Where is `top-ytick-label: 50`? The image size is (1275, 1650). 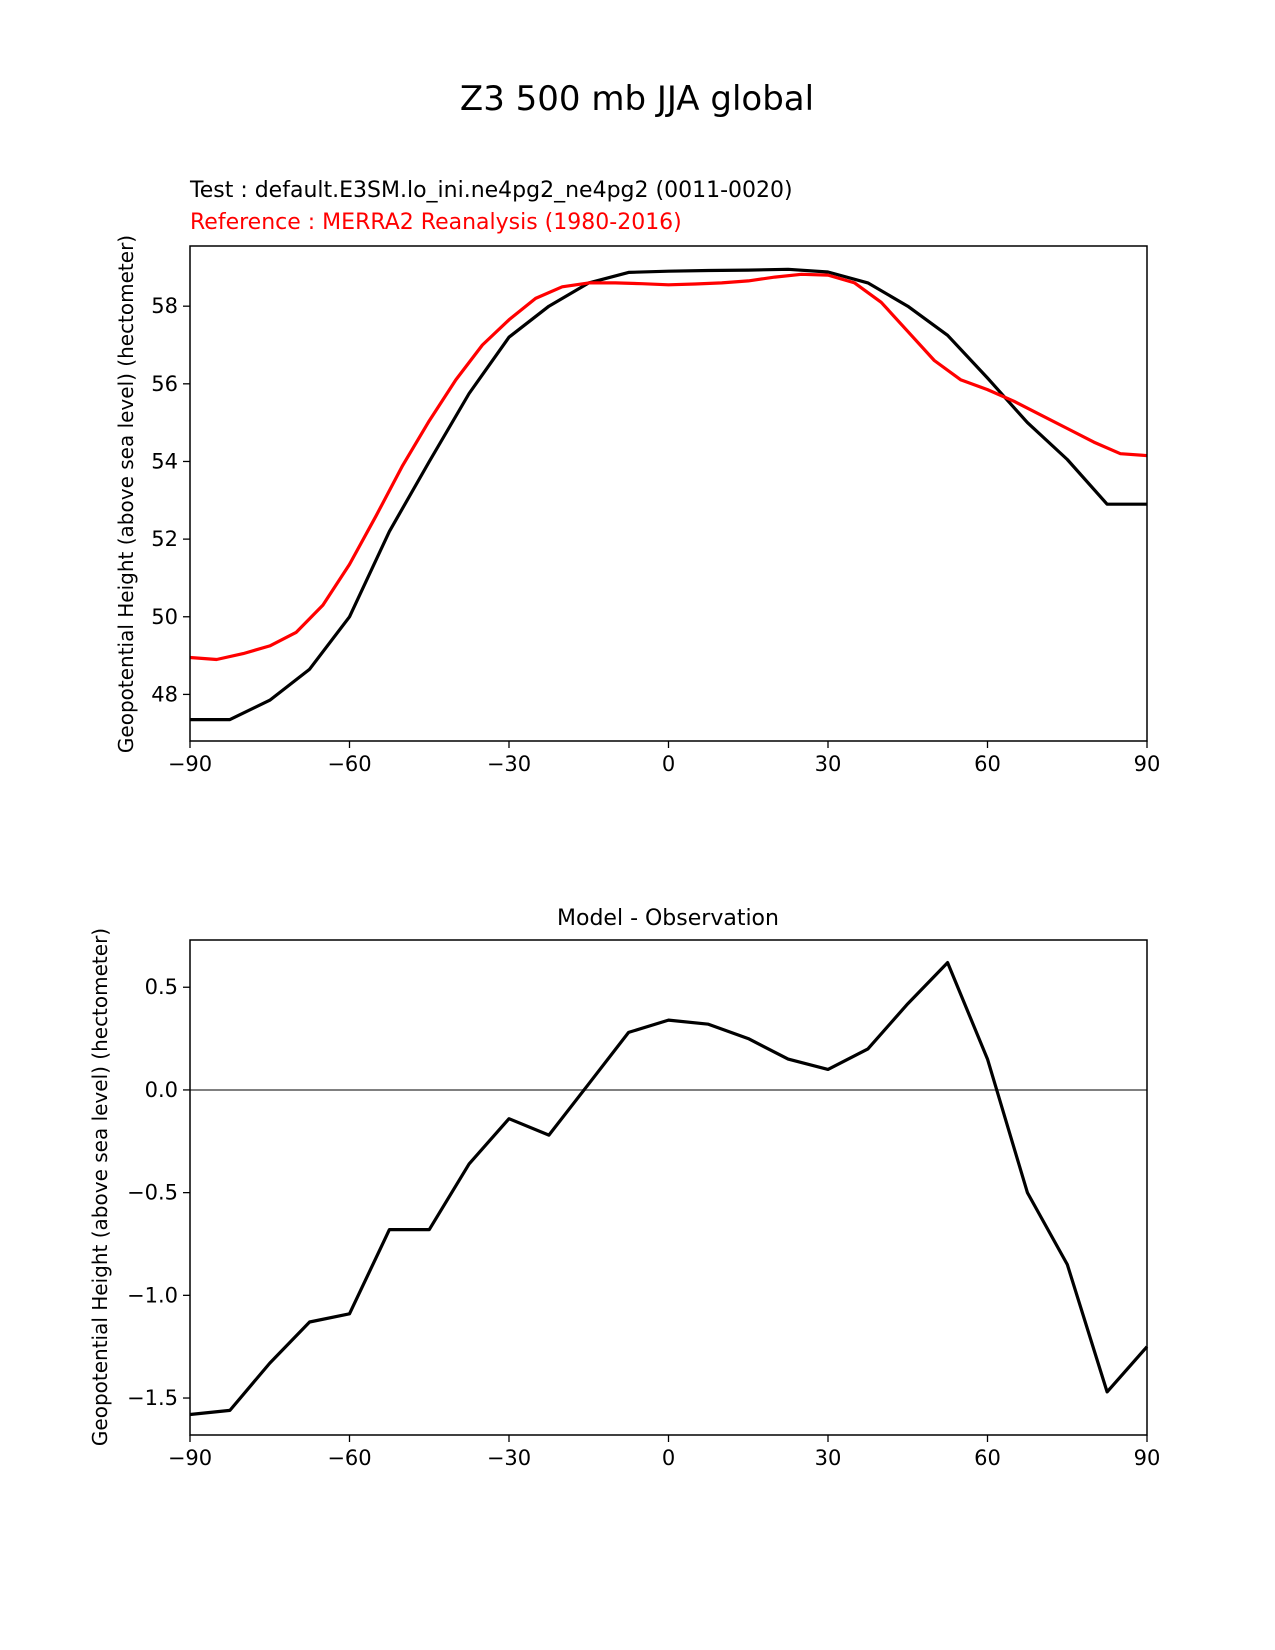 top-ytick-label: 50 is located at coordinates (164, 617).